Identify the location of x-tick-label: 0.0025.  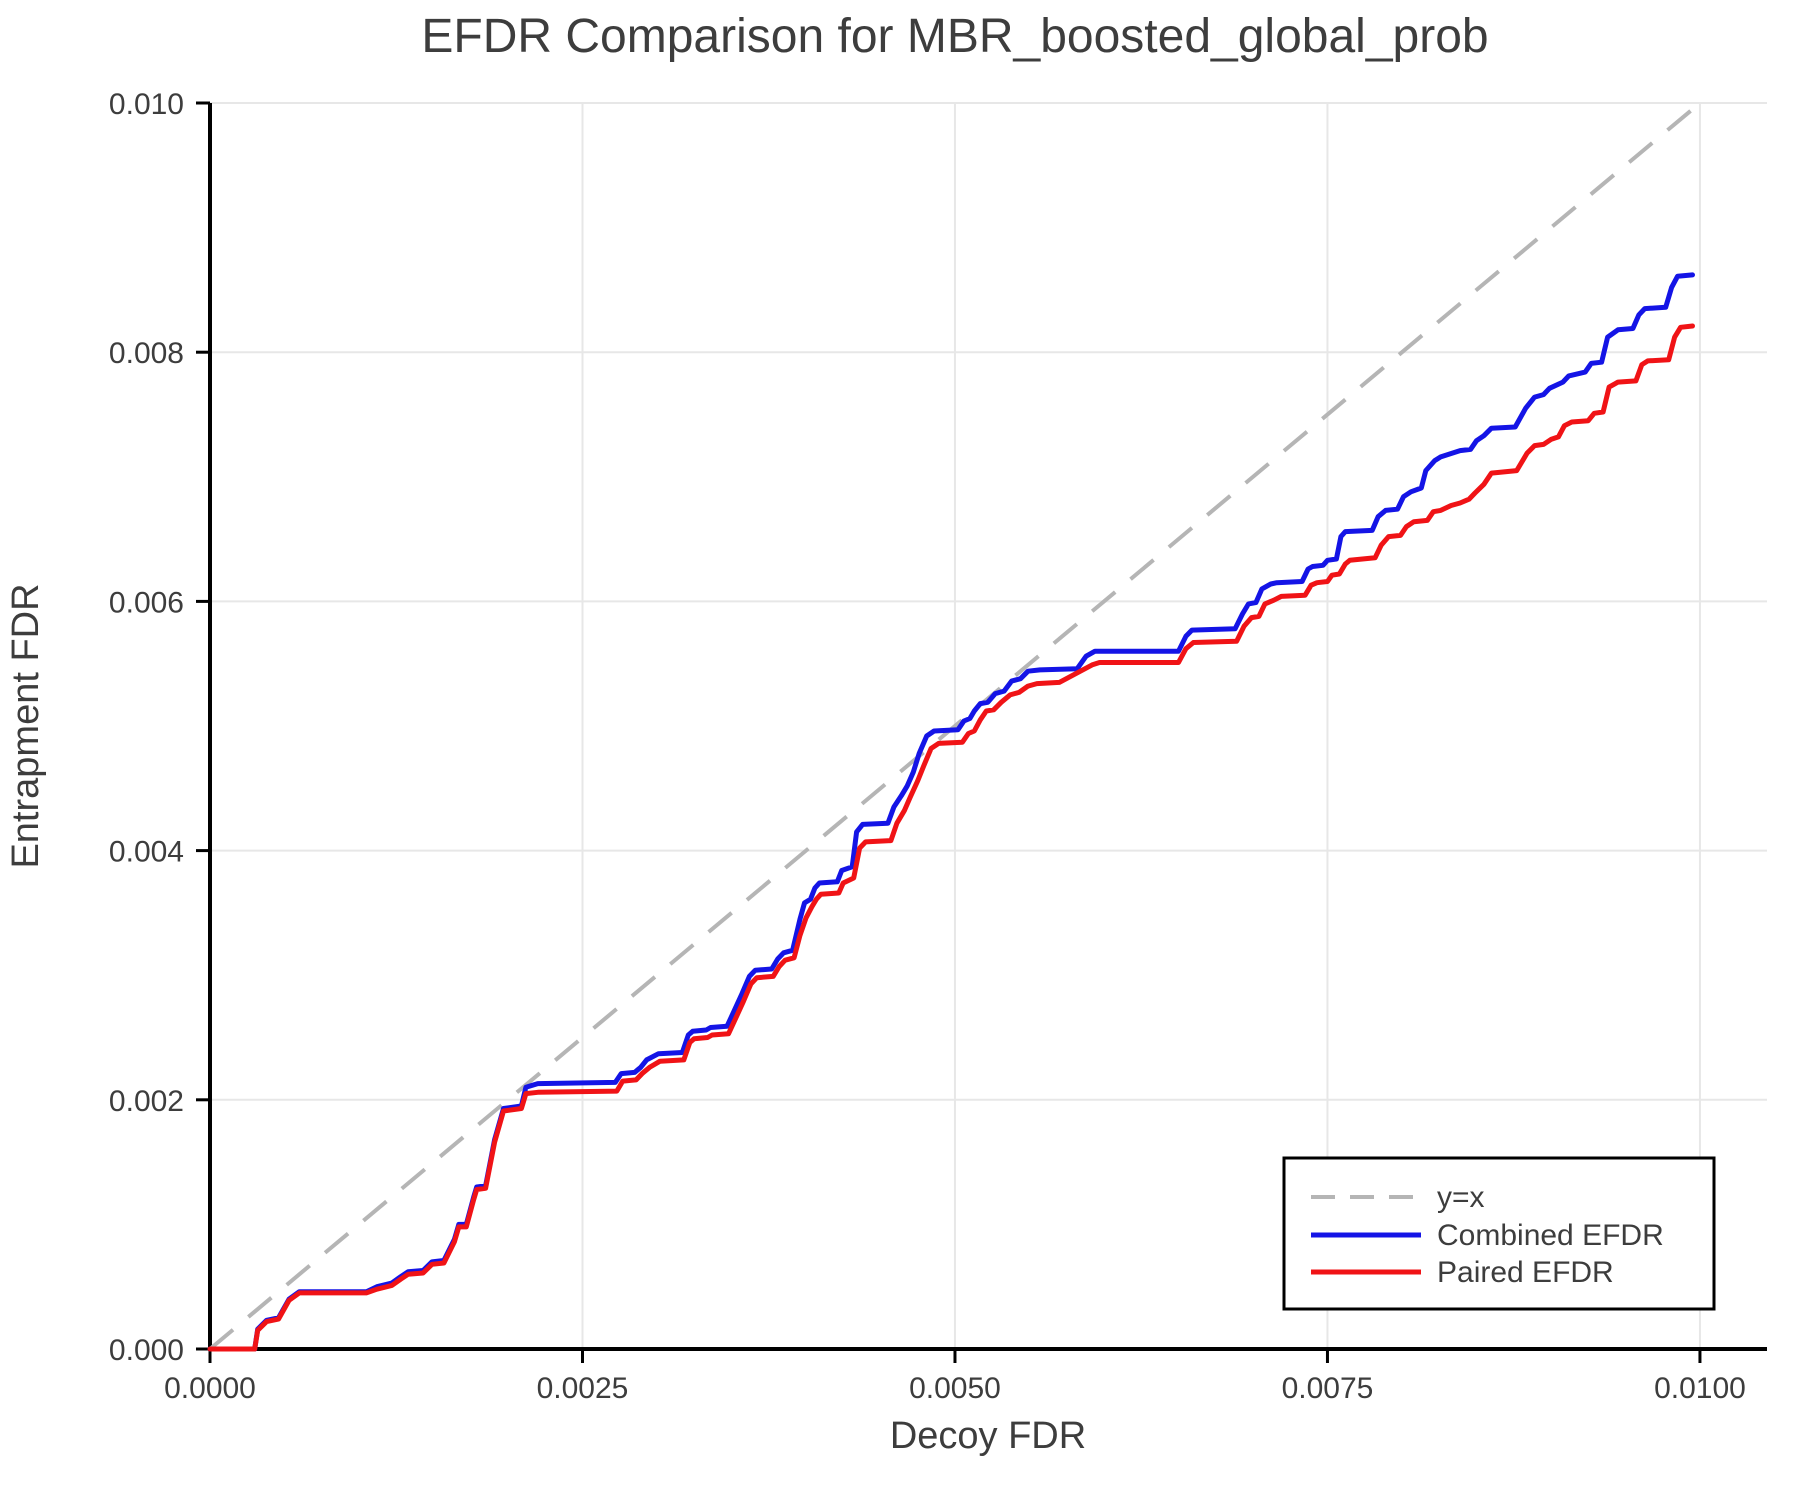
(583, 1388).